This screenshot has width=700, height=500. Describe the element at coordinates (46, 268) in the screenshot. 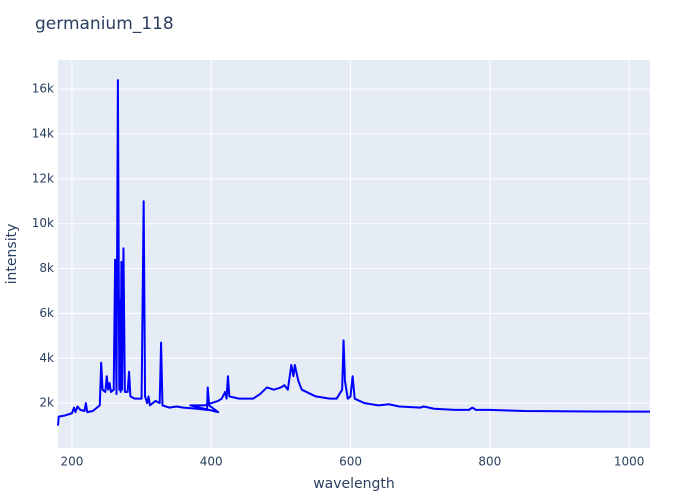

I see `y-tick-label: 8k` at that location.